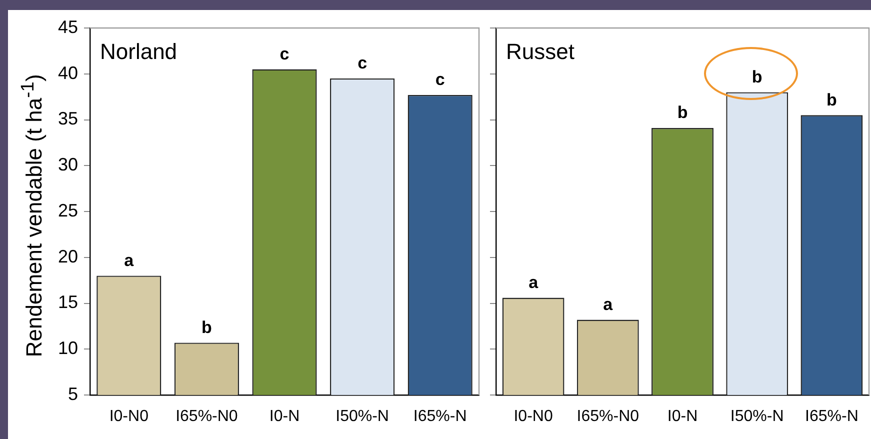 This screenshot has width=871, height=439. Describe the element at coordinates (540, 51) in the screenshot. I see `text: Russet` at that location.